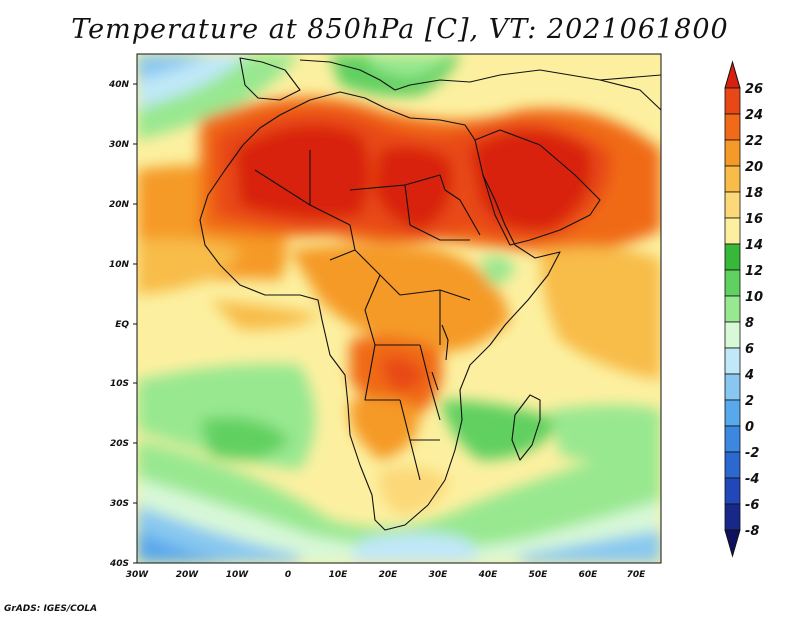 This screenshot has height=618, width=800. Describe the element at coordinates (238, 575) in the screenshot. I see `lon-label: 10W` at that location.